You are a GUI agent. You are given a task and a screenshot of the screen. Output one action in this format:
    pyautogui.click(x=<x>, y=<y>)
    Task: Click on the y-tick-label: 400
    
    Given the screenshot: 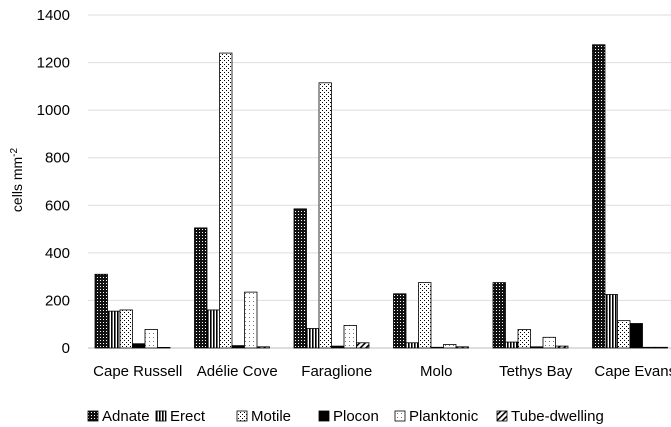 What is the action you would take?
    pyautogui.click(x=57, y=253)
    